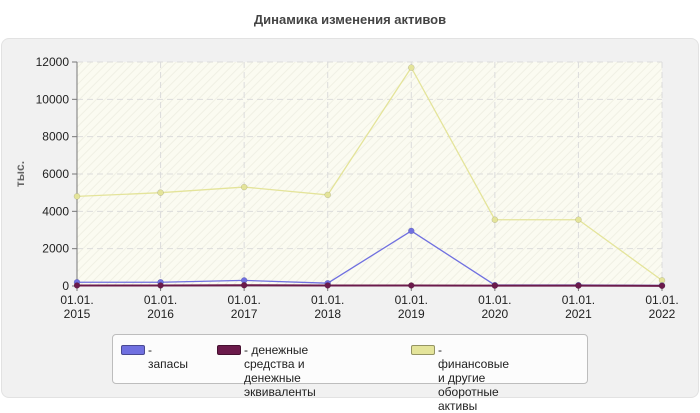 Image resolution: width=700 pixels, height=413 pixels. I want to click on y-tick-label: 4000, so click(55, 211).